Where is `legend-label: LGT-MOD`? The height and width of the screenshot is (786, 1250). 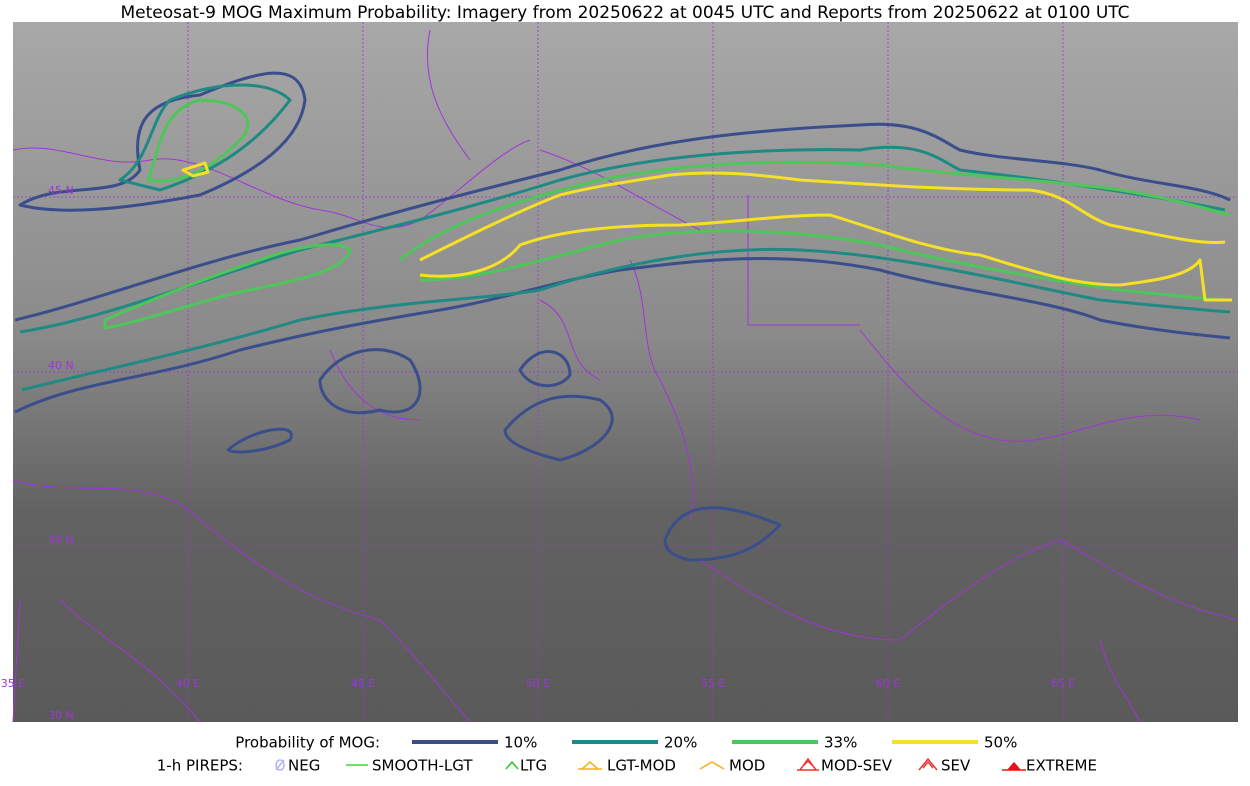
legend-label: LGT-MOD is located at coordinates (641, 766).